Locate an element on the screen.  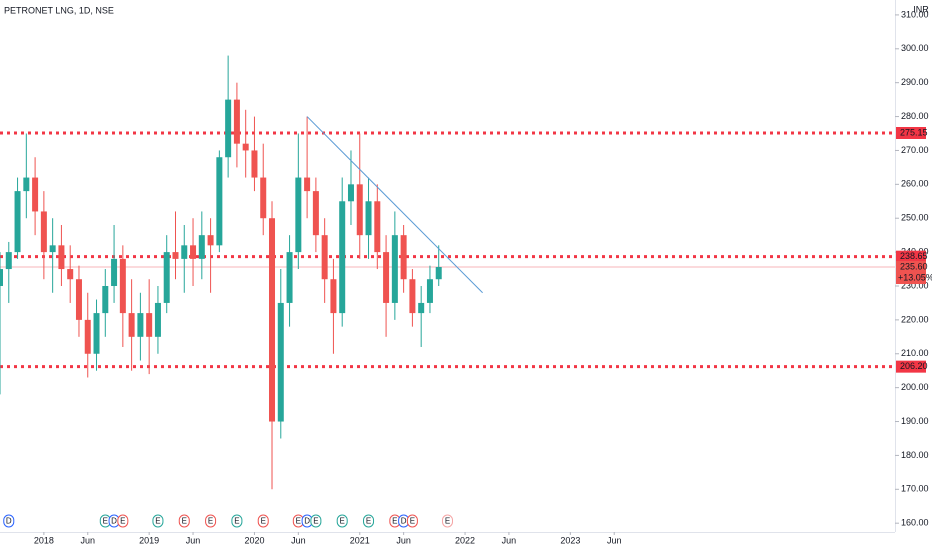
level-label-bg is located at coordinates (911, 366).